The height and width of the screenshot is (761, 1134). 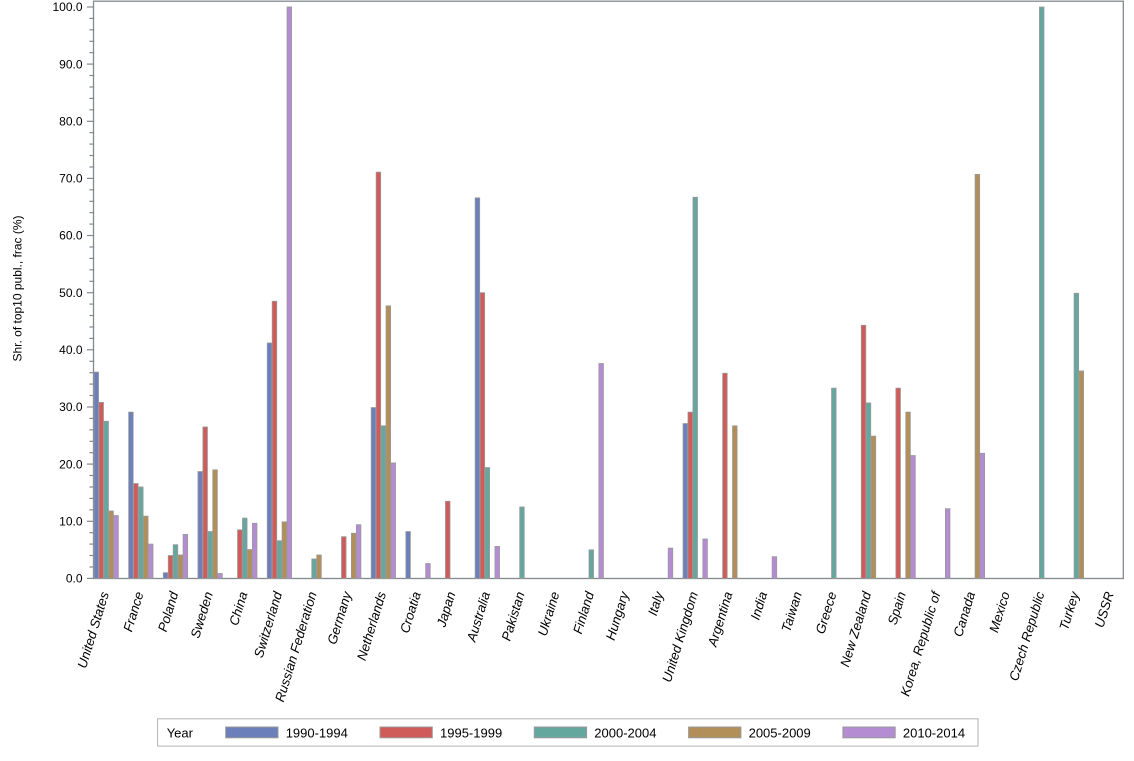 I want to click on svg-text: Shr. of top10 publ., frac (%), so click(x=18, y=288).